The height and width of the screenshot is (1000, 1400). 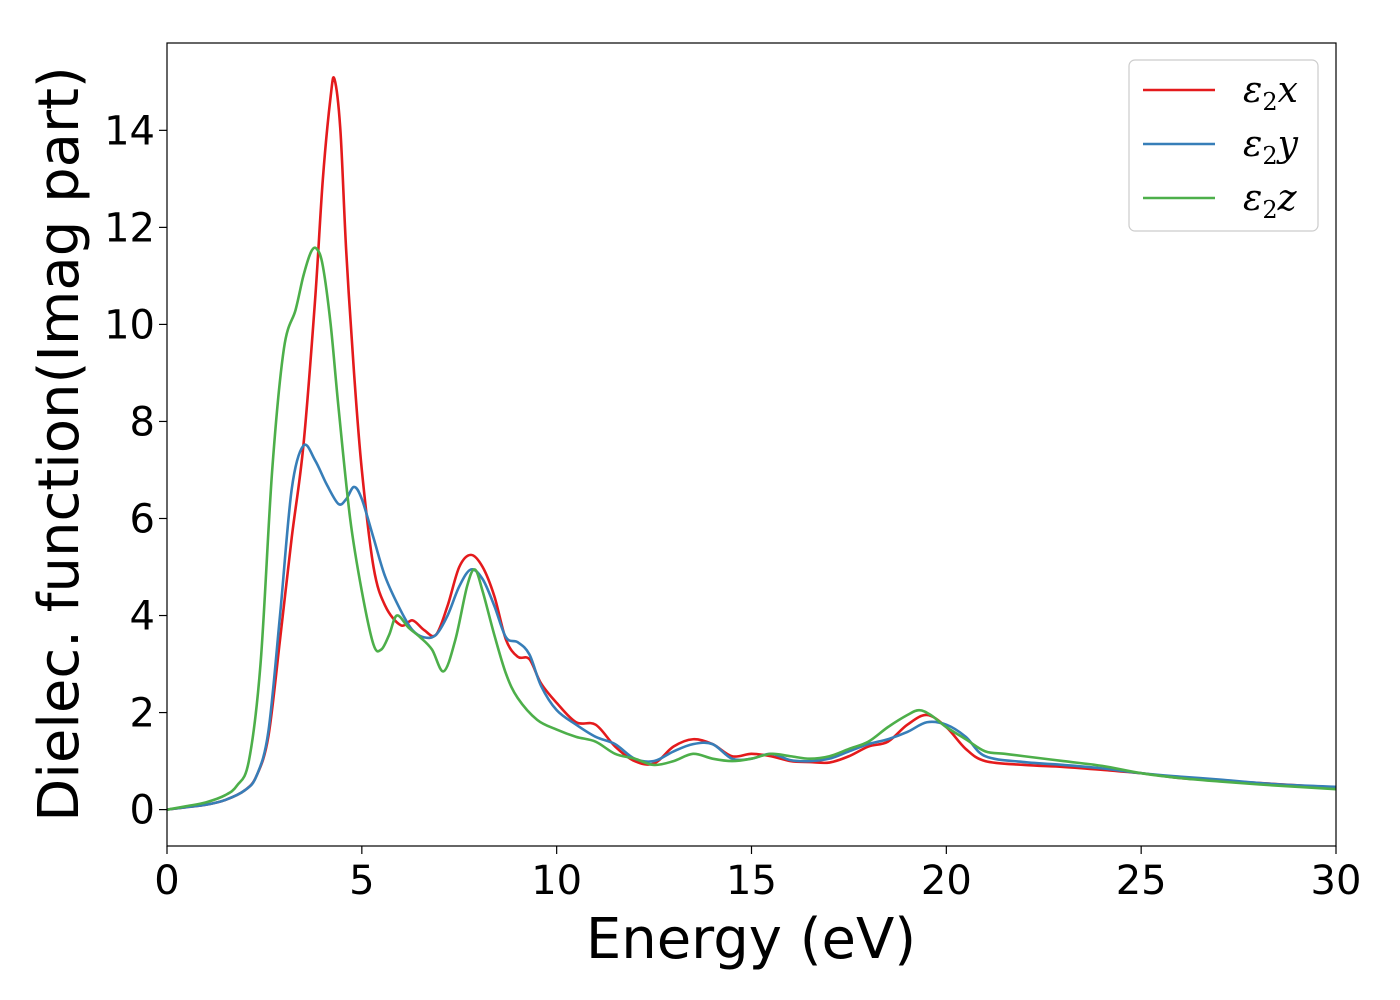 What do you see at coordinates (142, 811) in the screenshot?
I see `y-tick-label: 0` at bounding box center [142, 811].